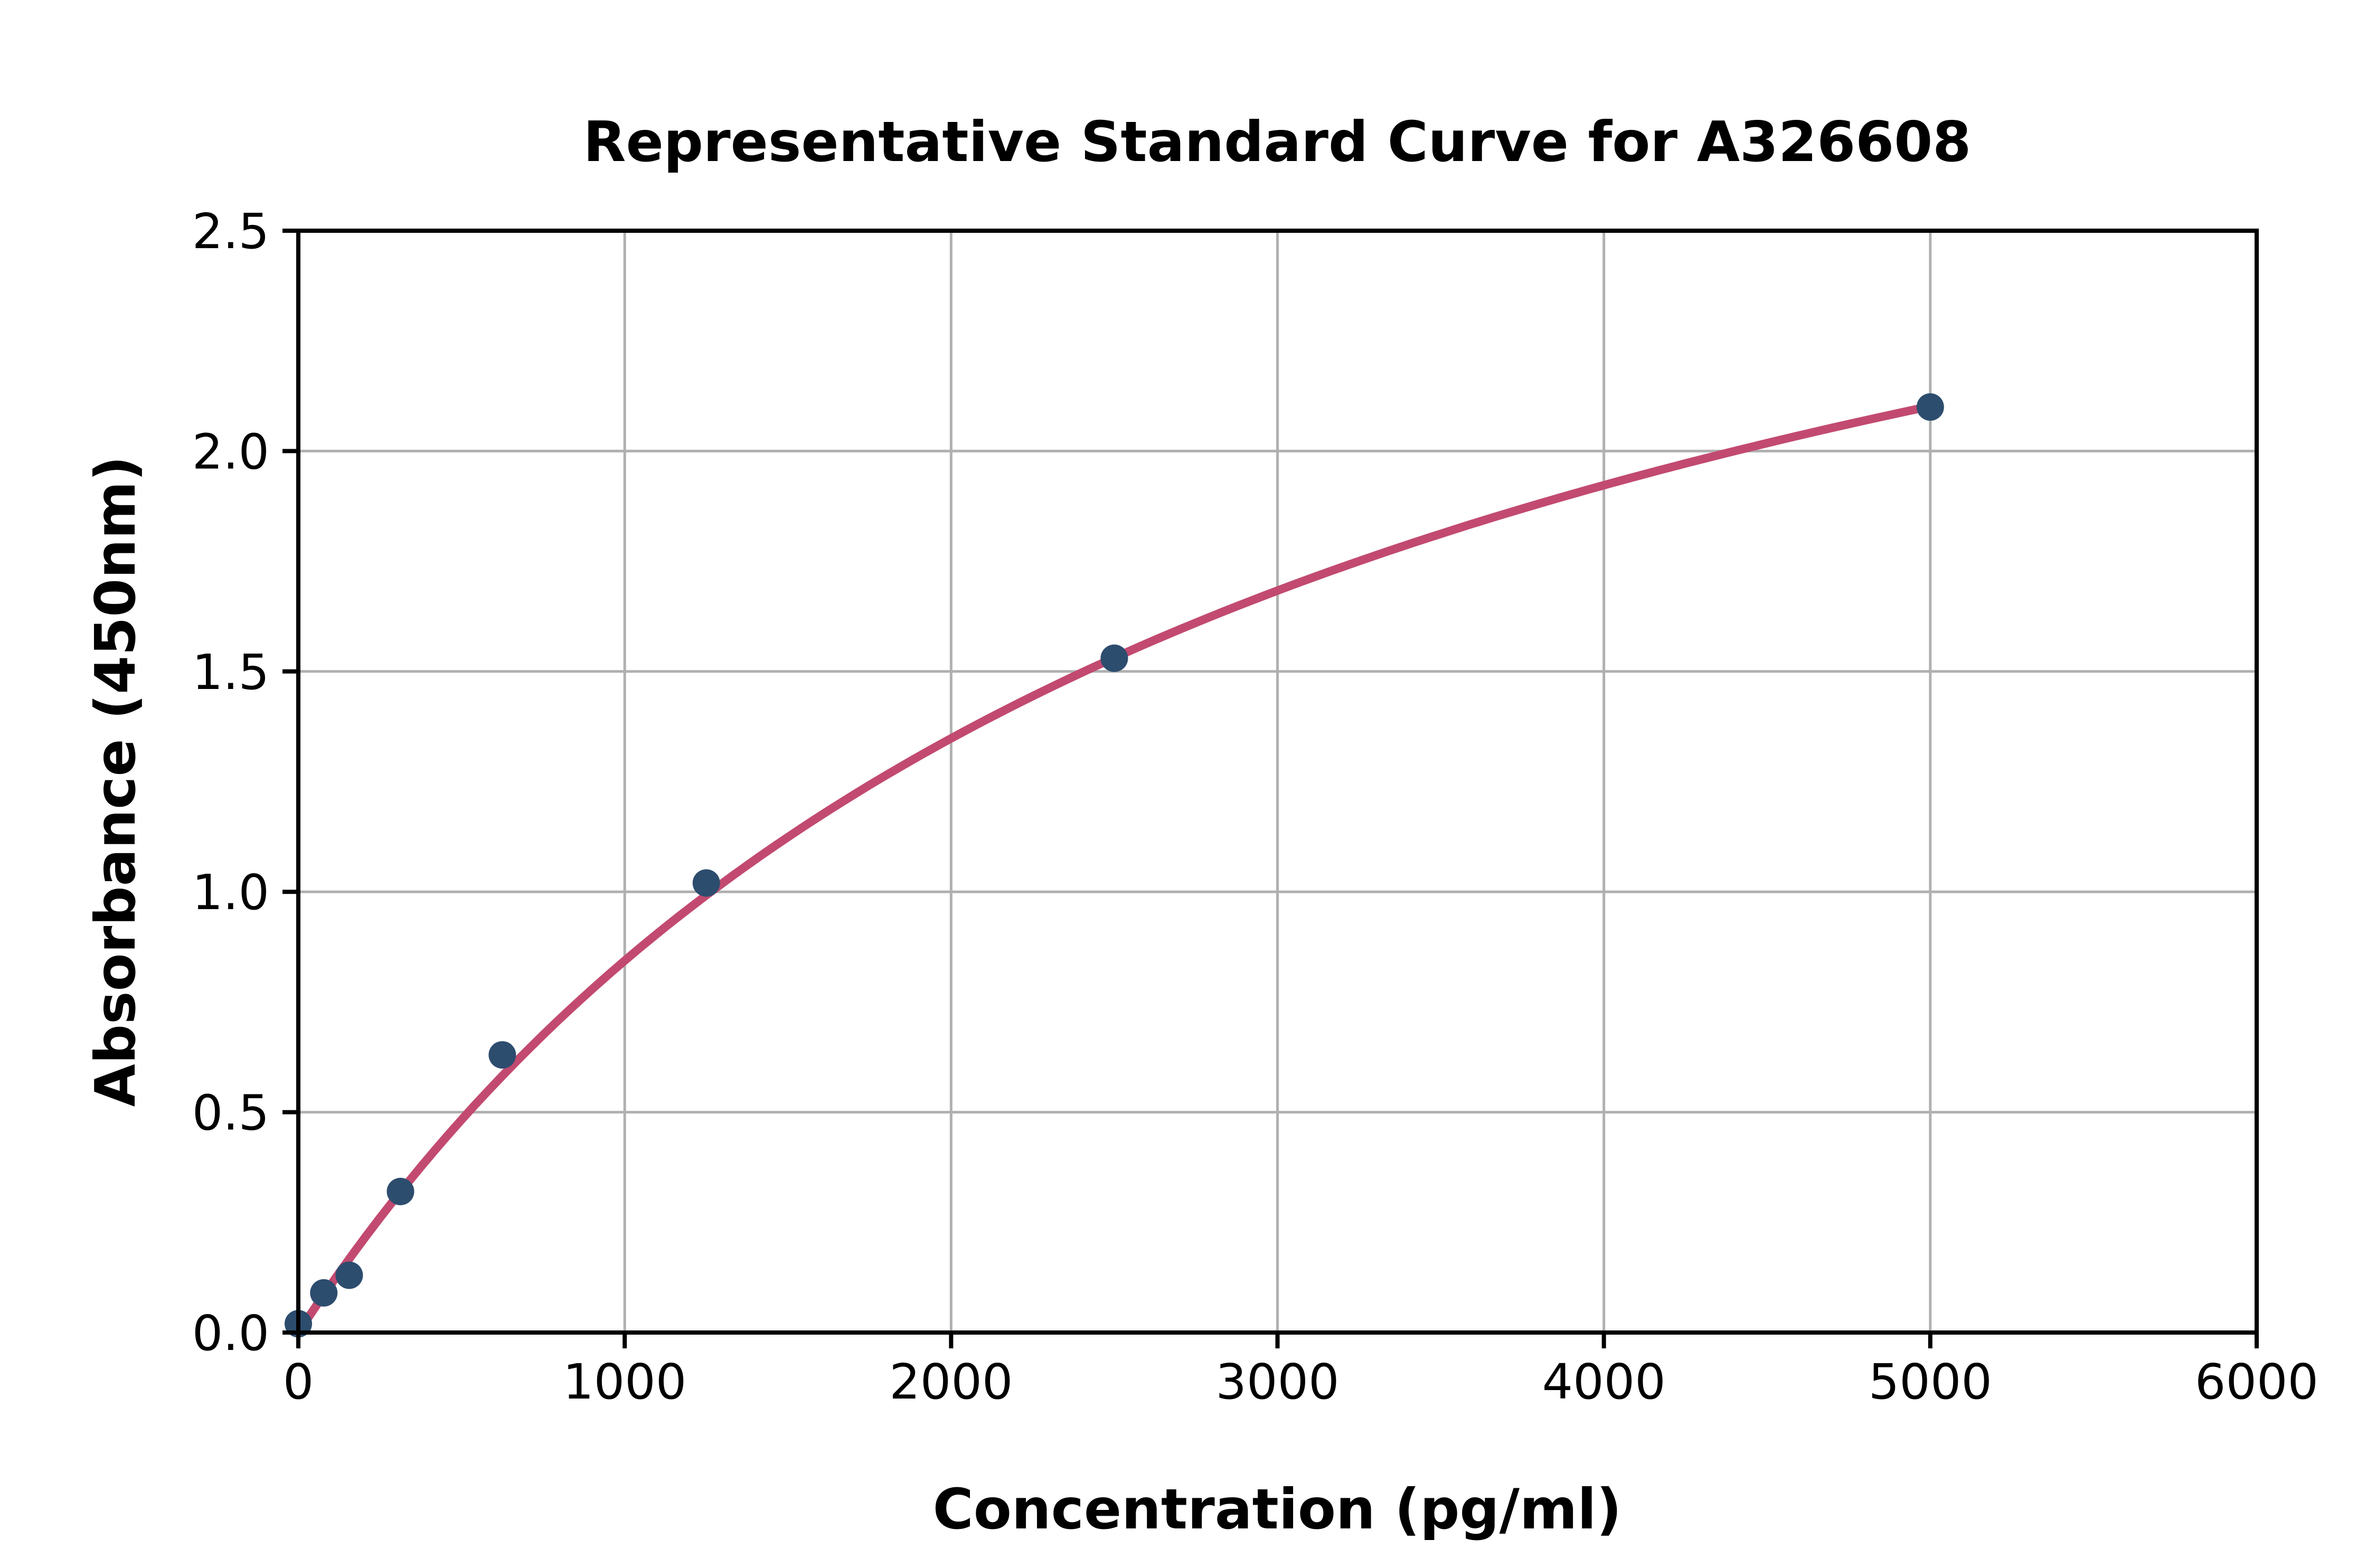 The height and width of the screenshot is (1568, 2376). I want to click on y-tick-label: 2.0, so click(231, 451).